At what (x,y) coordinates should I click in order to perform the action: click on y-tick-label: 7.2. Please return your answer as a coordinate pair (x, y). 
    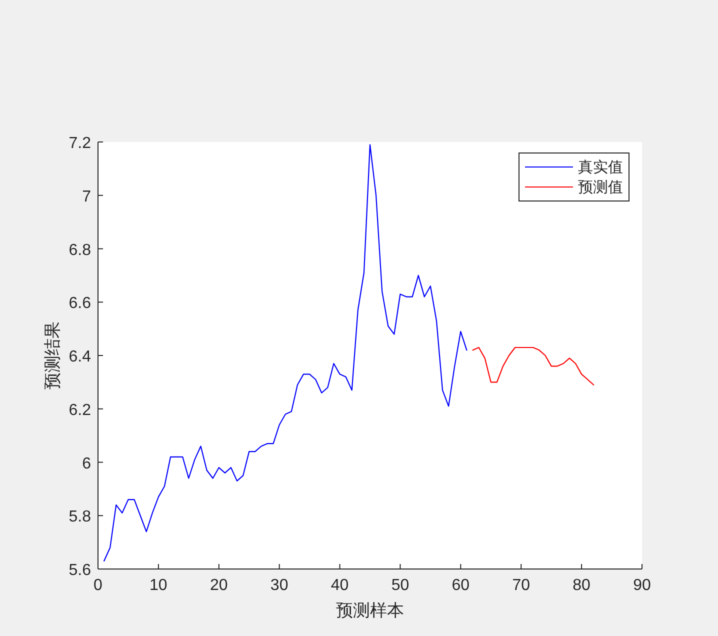
    Looking at the image, I should click on (80, 143).